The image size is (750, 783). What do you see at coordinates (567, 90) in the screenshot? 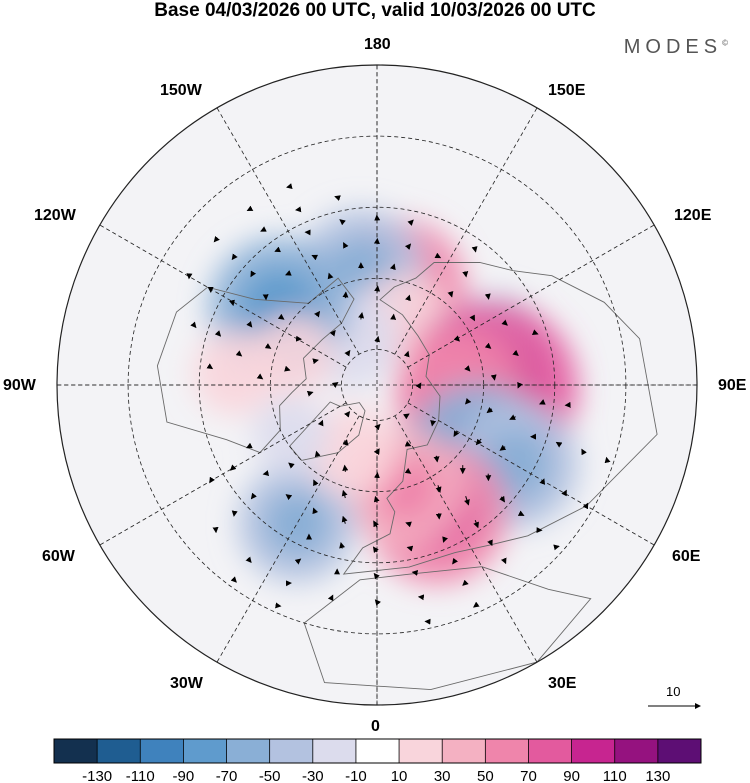
I see `lon-label-150e: 150E` at bounding box center [567, 90].